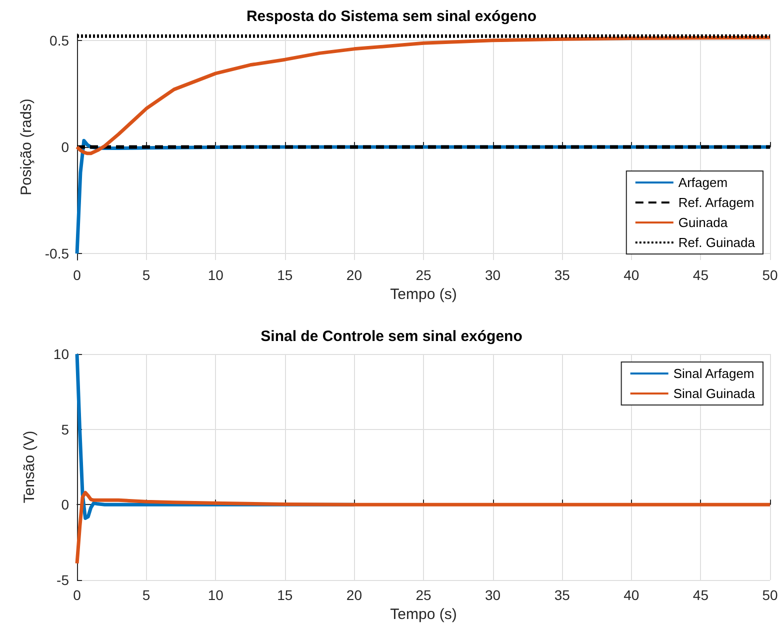 This screenshot has height=640, width=783. What do you see at coordinates (716, 202) in the screenshot?
I see `legend-label: Ref. Arfagem` at bounding box center [716, 202].